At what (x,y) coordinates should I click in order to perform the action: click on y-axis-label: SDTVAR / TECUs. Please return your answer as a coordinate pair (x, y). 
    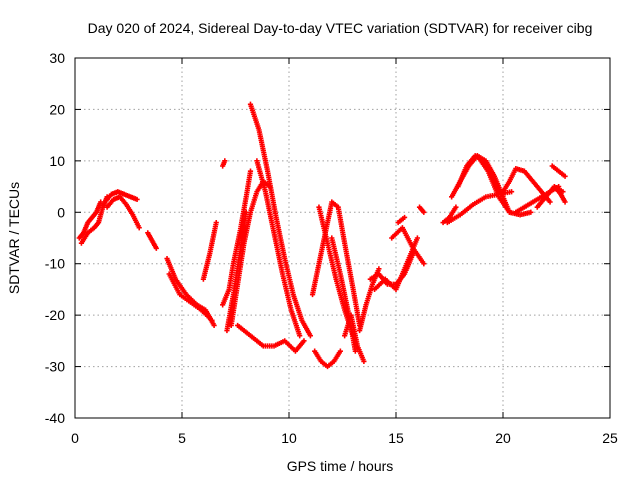
    Looking at the image, I should click on (14, 238).